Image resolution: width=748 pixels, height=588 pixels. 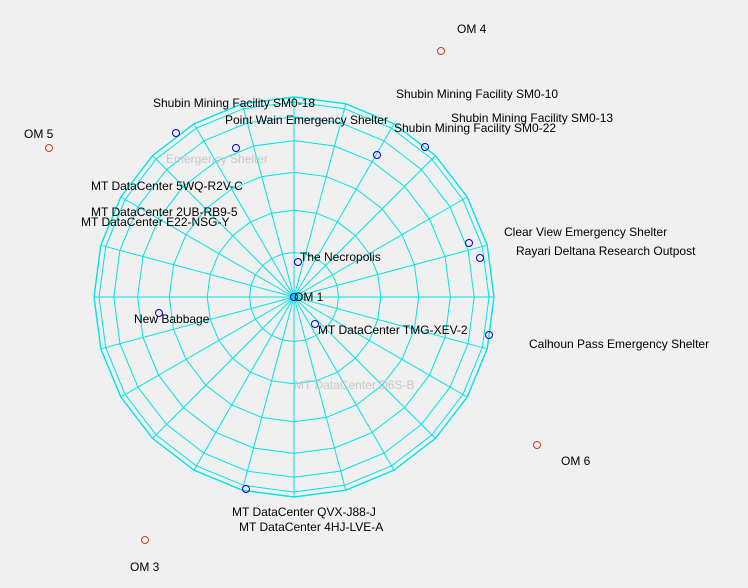 I want to click on label-shubin-mining-facility-sm0-13: Shubin Mining Facility SM0-13, so click(x=532, y=118).